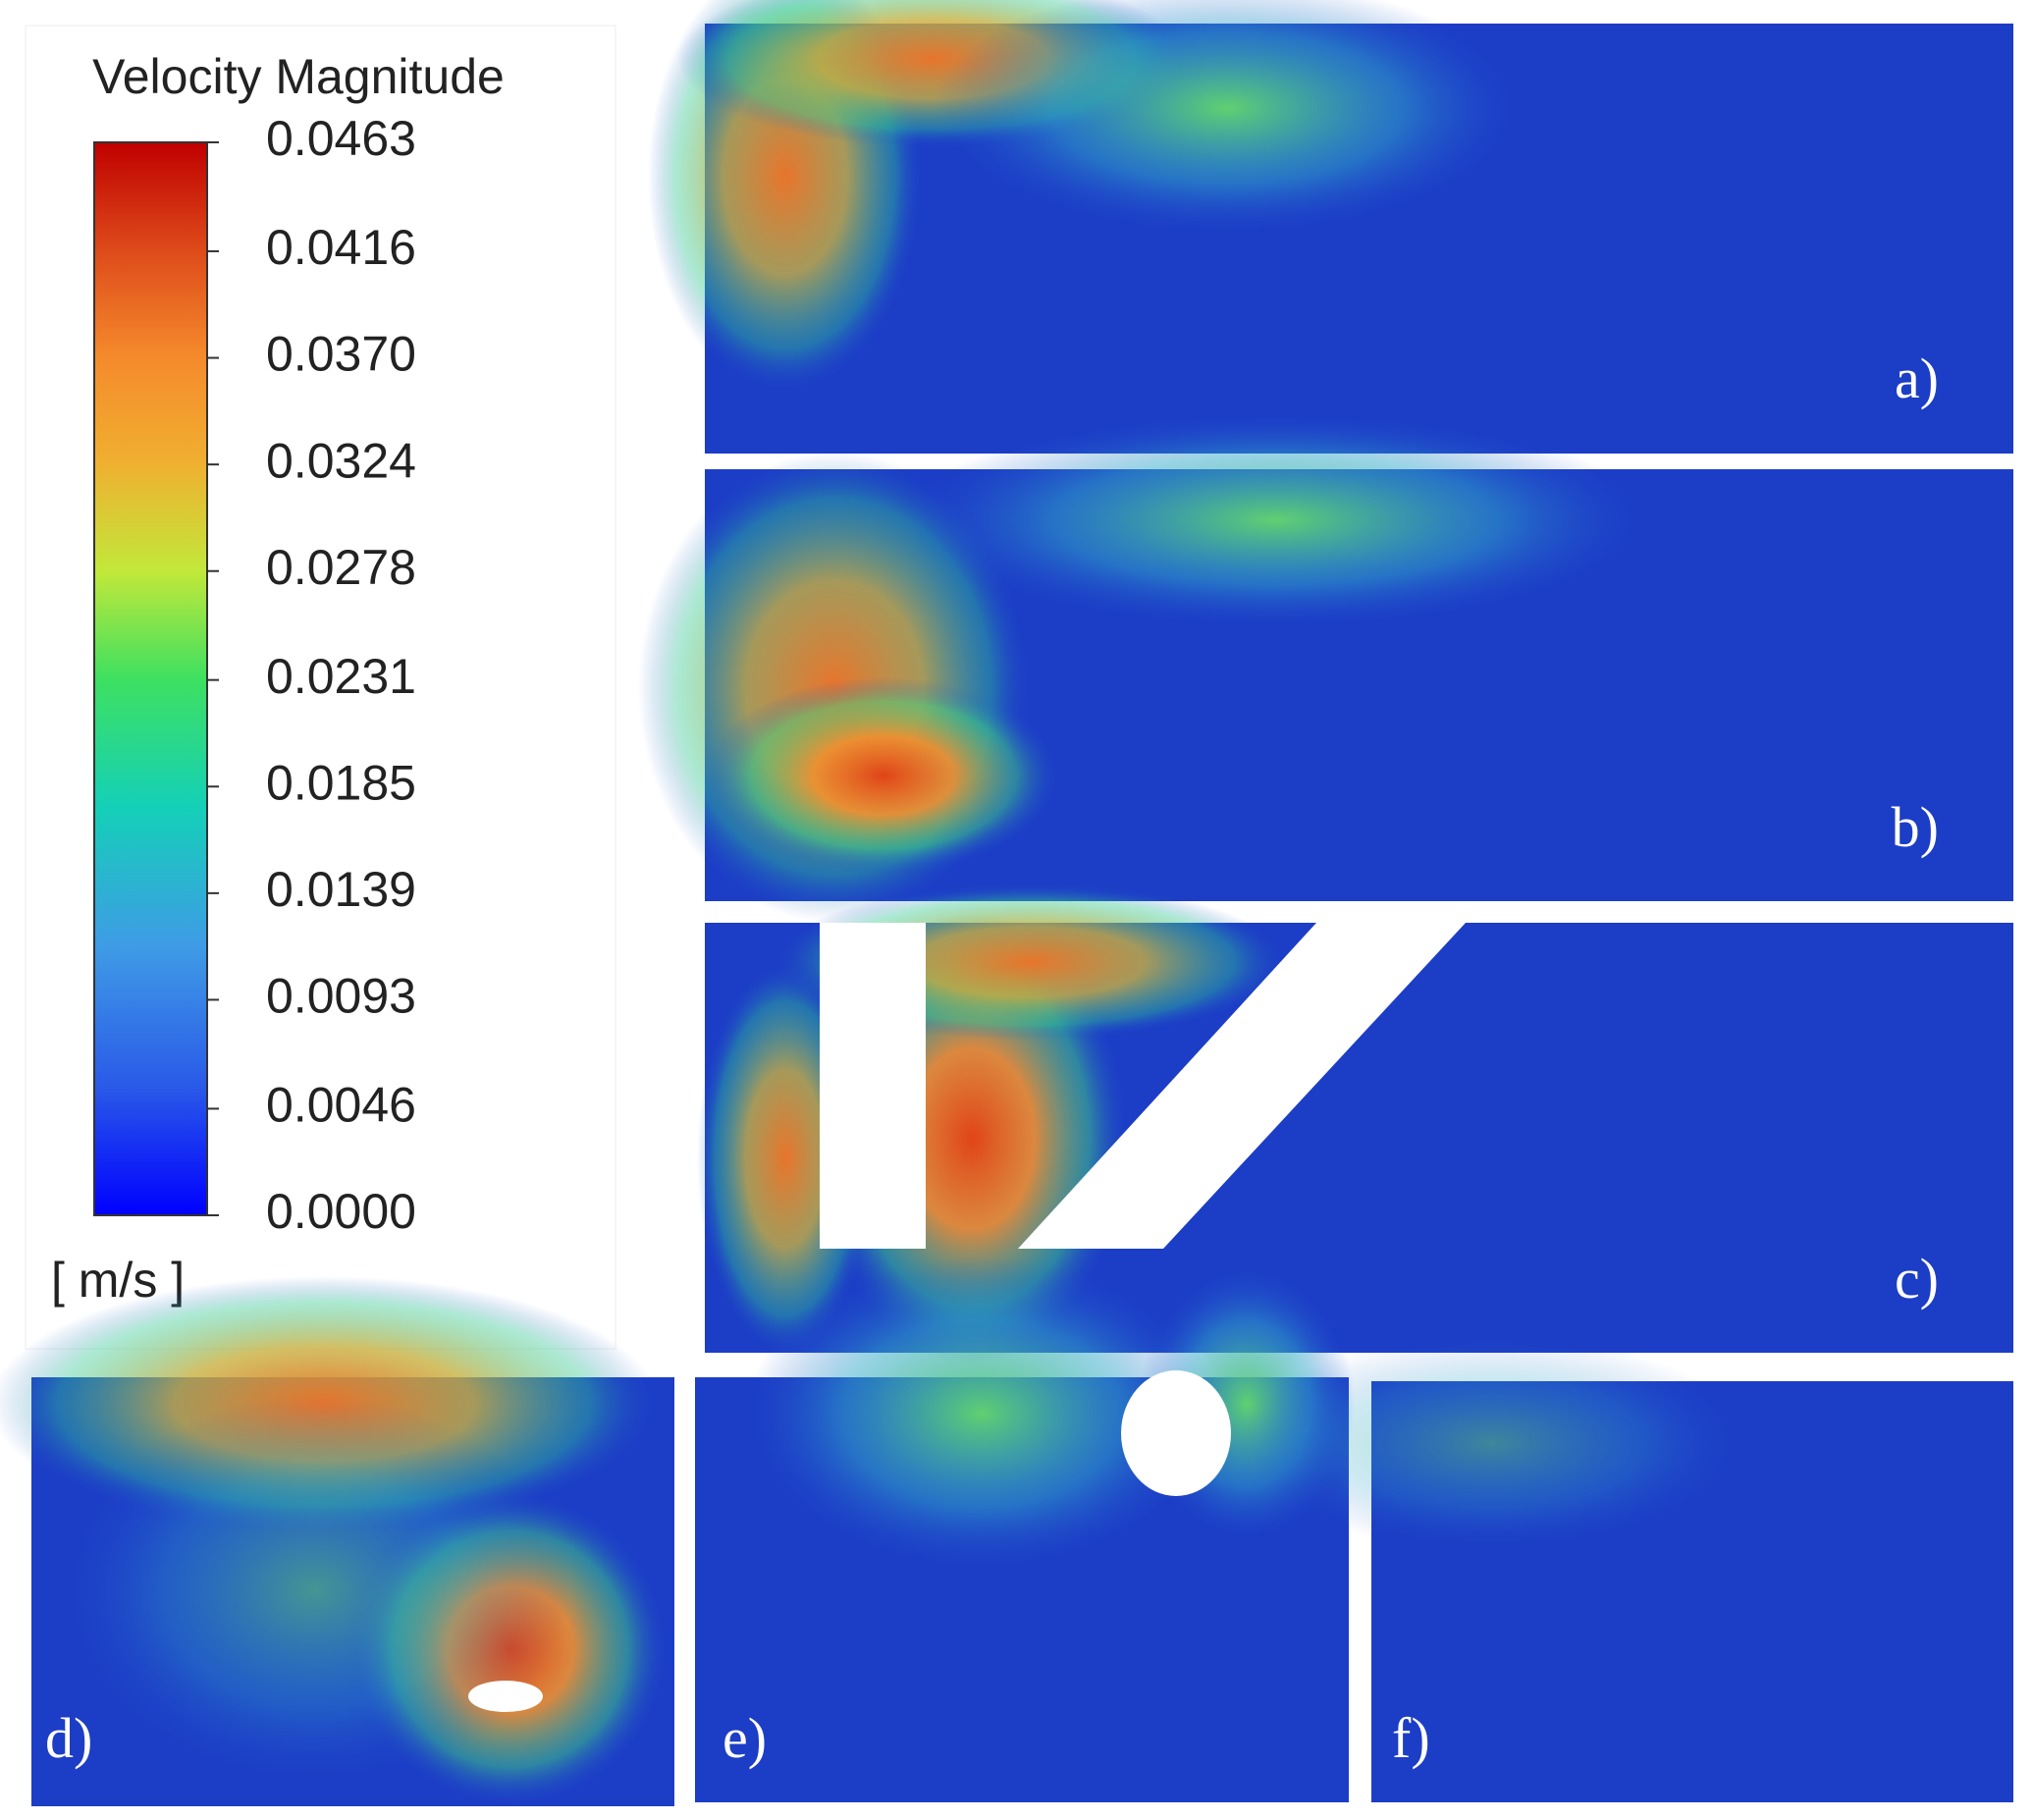 Image resolution: width=2033 pixels, height=1820 pixels. What do you see at coordinates (1917, 1279) in the screenshot?
I see `panel-label: c)` at bounding box center [1917, 1279].